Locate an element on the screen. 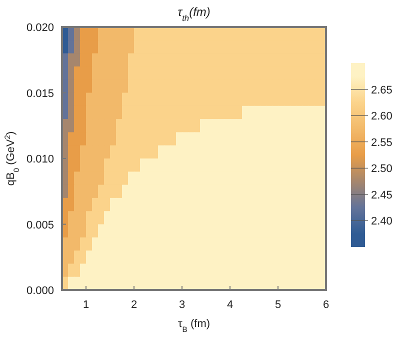 This screenshot has height=337, width=403. color-bar-label: 2.45 is located at coordinates (381, 195).